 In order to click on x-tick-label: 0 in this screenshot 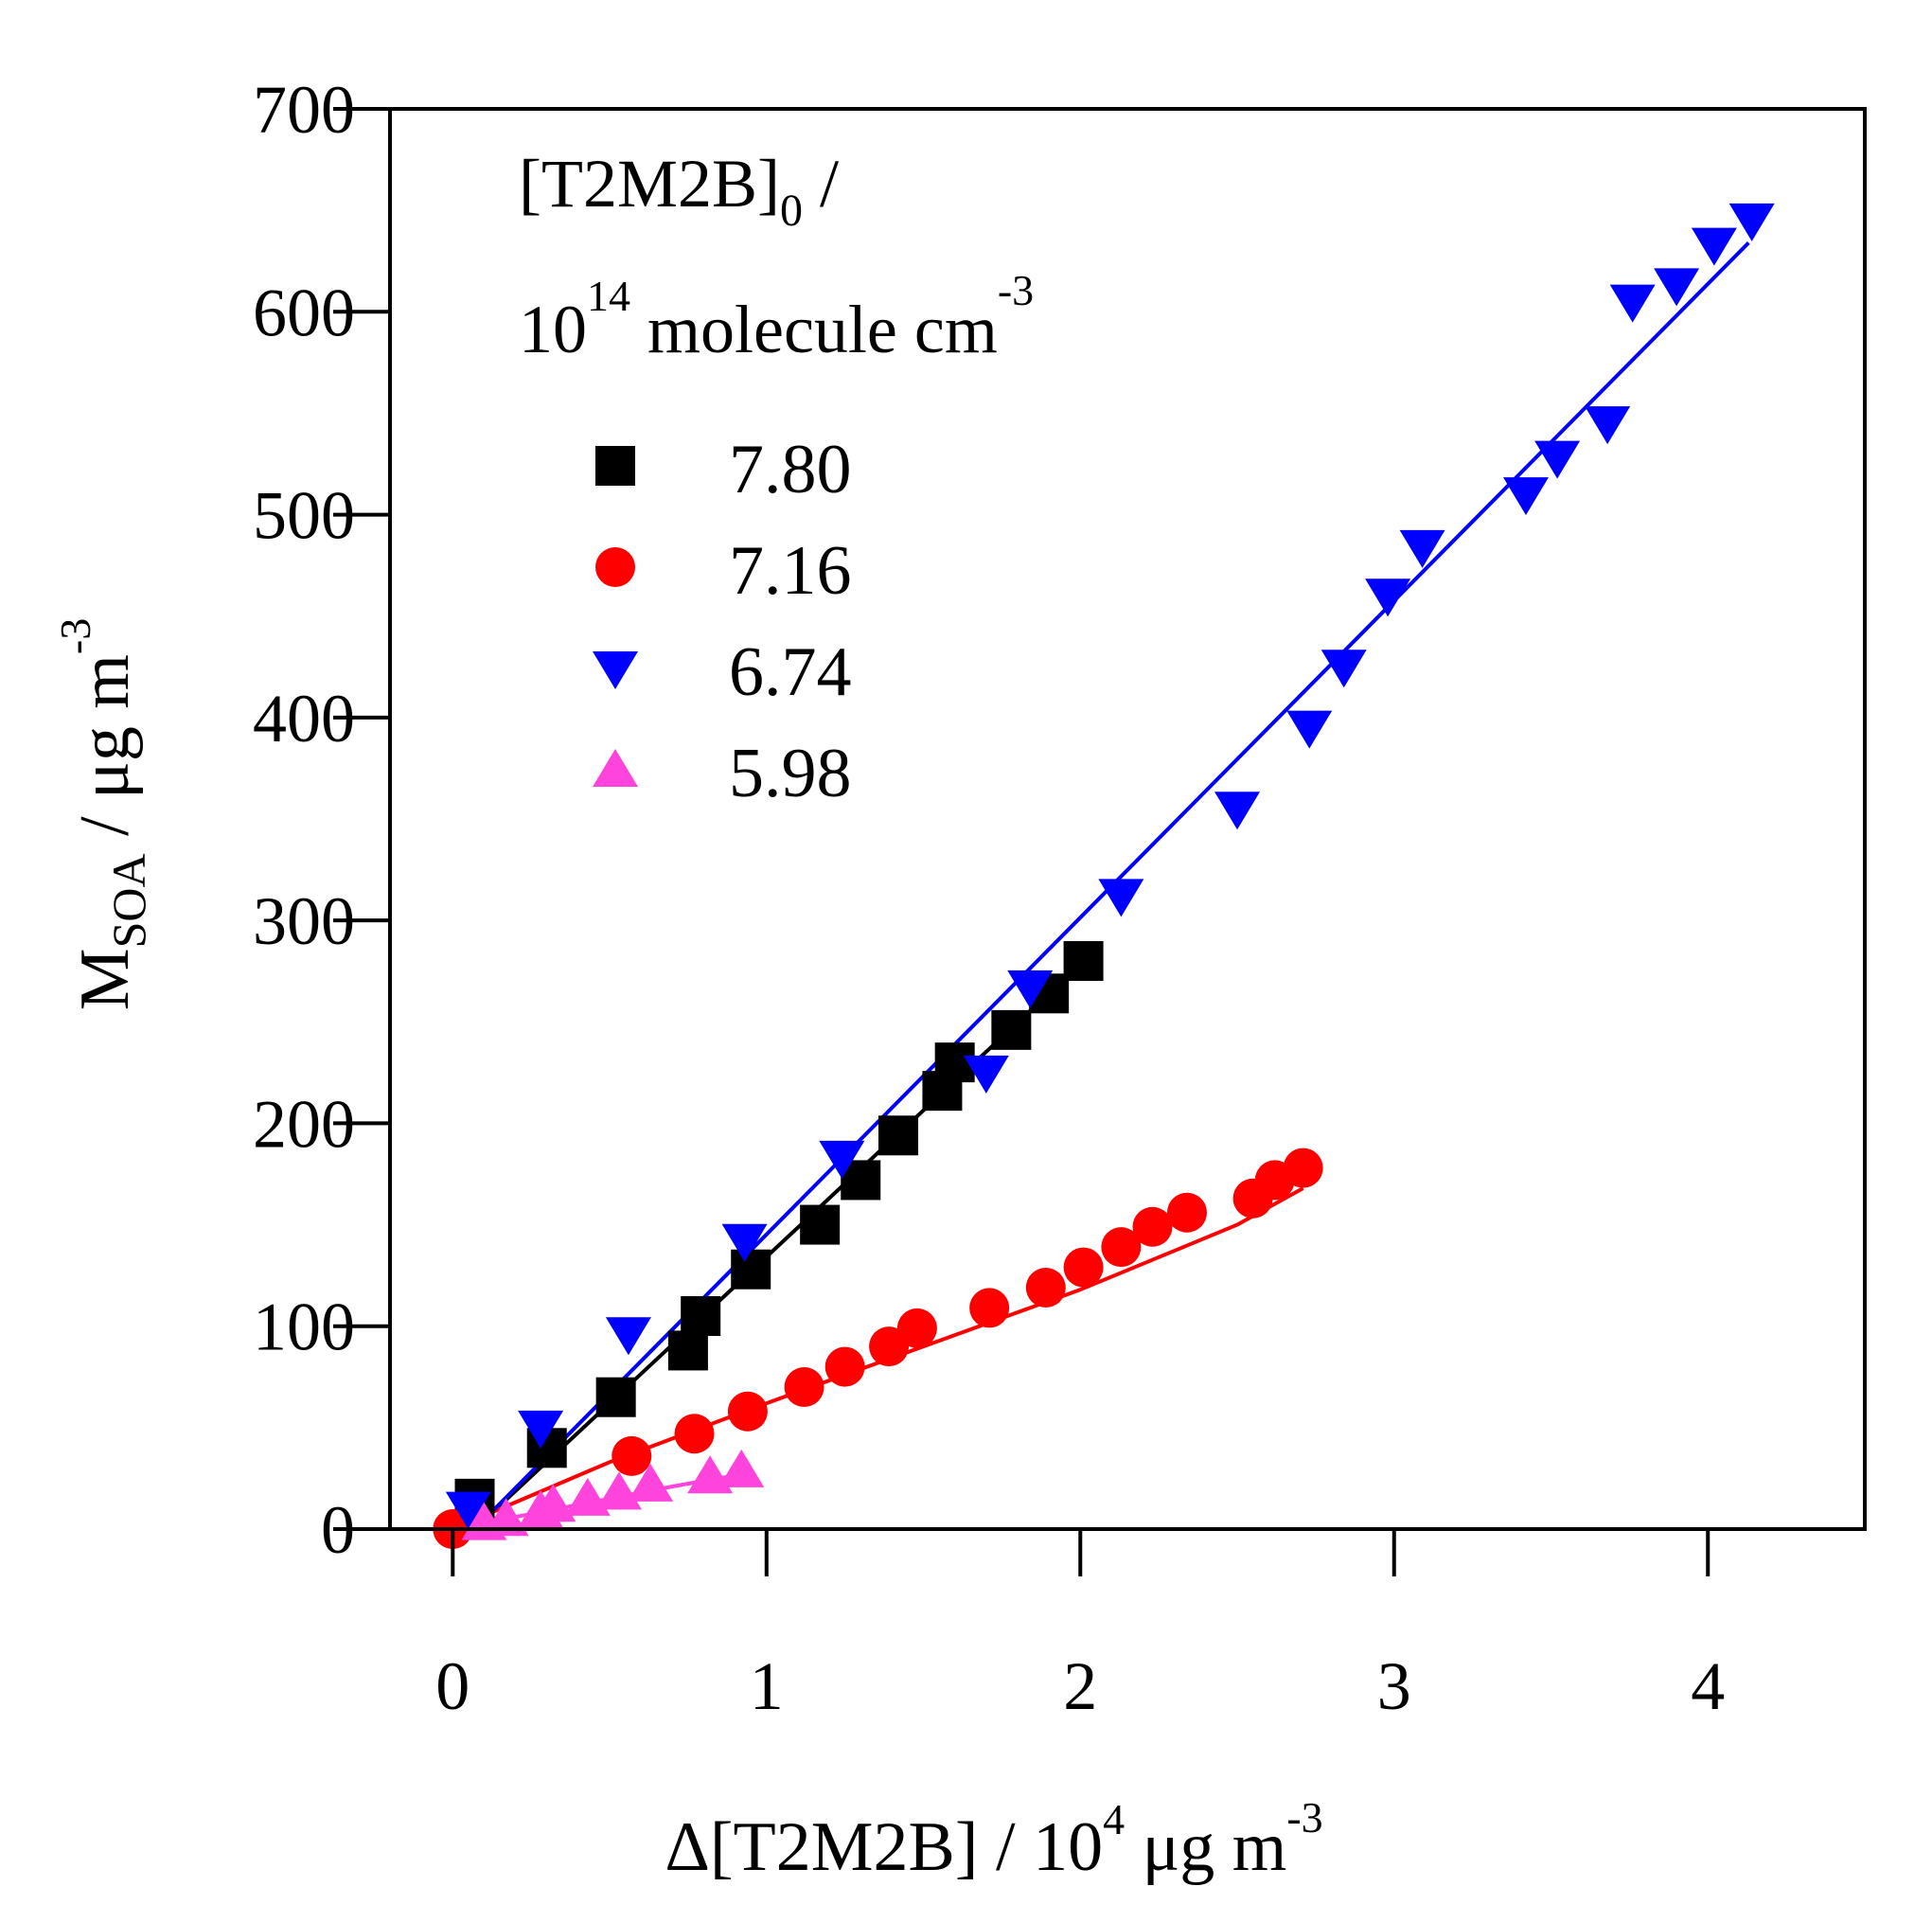, I will do `click(452, 1686)`.